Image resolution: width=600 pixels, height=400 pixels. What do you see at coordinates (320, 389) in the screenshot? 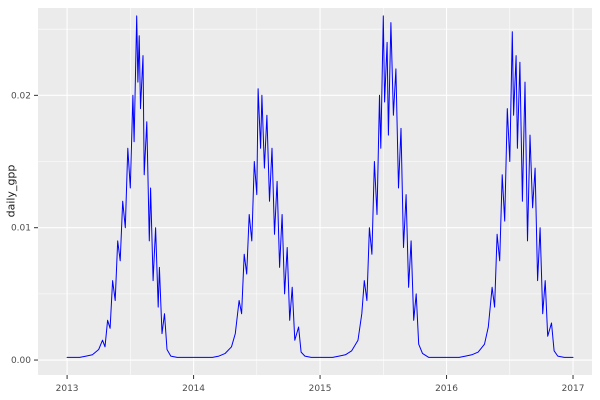
I see `x-tick-label: 2015` at bounding box center [320, 389].